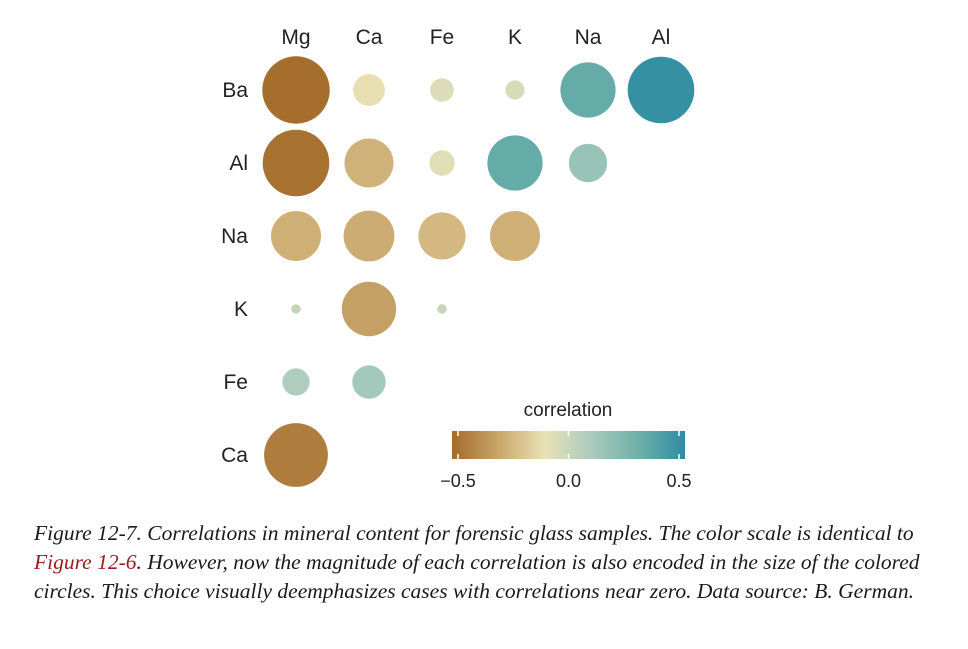 The width and height of the screenshot is (968, 649). I want to click on color-legend: correlation −0.5 0.0 0.5, so click(565, 445).